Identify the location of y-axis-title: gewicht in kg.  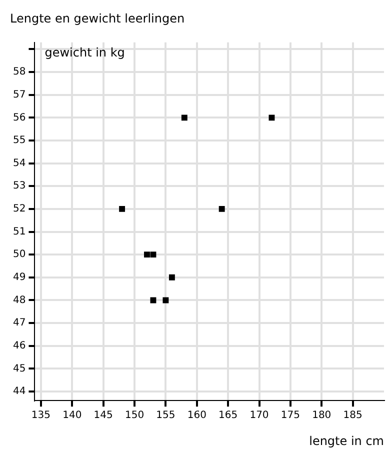
(84, 52).